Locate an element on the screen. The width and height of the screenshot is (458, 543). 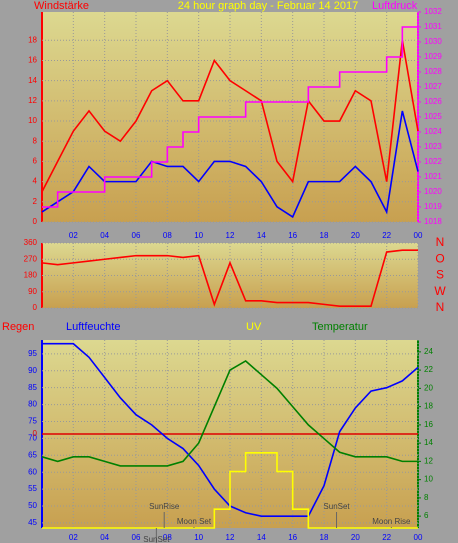
annotation: Moon Set is located at coordinates (194, 521).